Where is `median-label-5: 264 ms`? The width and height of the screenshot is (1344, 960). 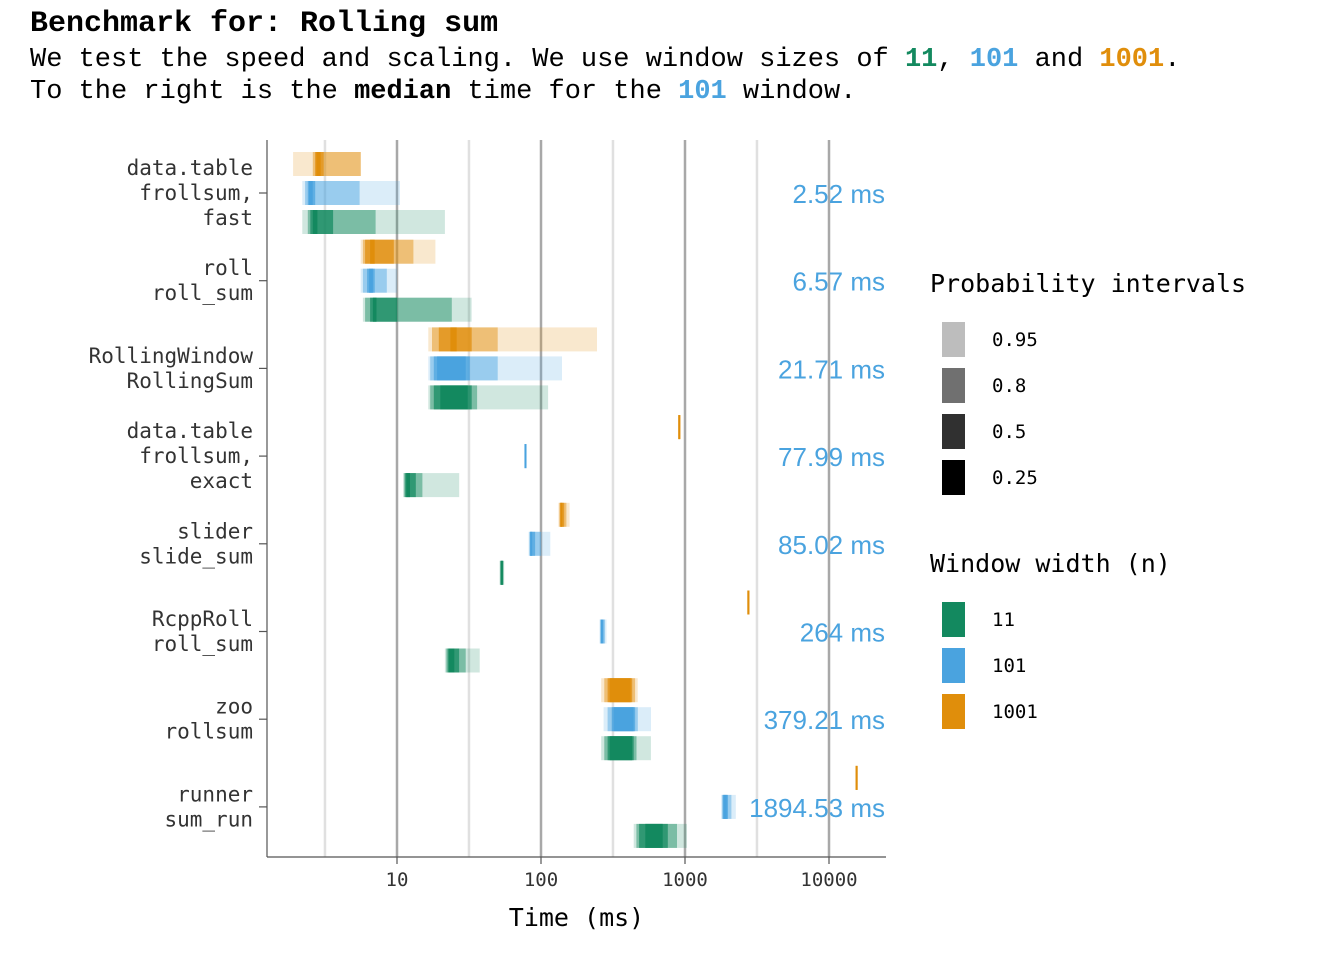 median-label-5: 264 ms is located at coordinates (842, 633).